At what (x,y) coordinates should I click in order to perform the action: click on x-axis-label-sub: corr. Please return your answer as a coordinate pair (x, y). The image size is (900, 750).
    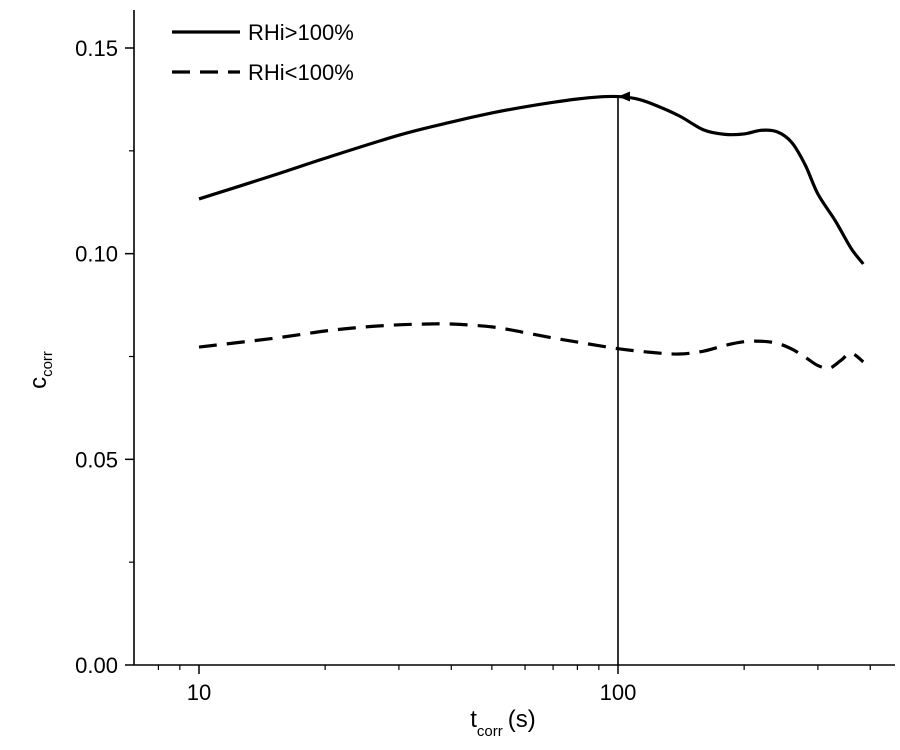
    Looking at the image, I should click on (490, 731).